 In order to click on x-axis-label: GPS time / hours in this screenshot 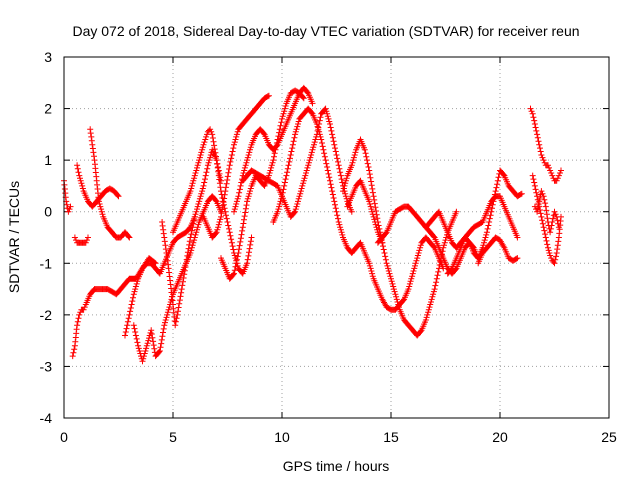, I will do `click(336, 466)`.